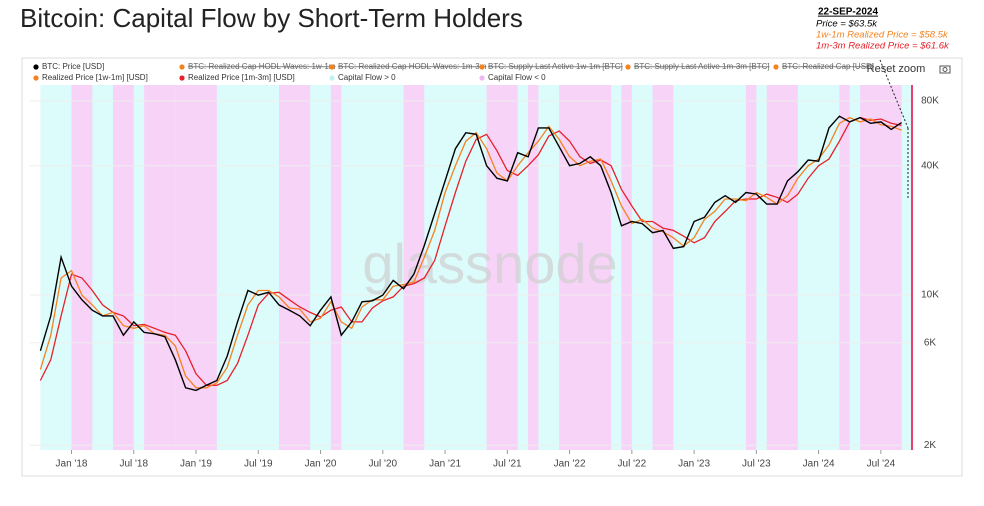  I want to click on x-tick-label: Jan '19, so click(196, 464).